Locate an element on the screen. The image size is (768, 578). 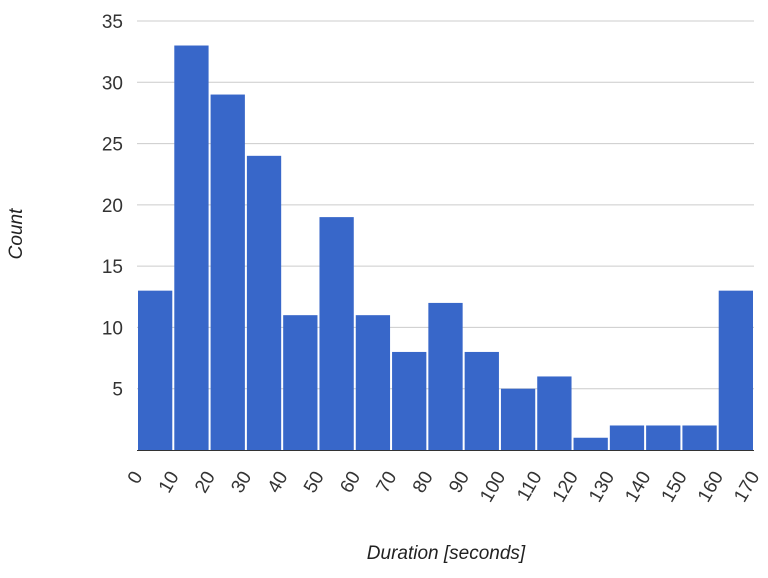
x-tick-label-0: 0 is located at coordinates (135, 478).